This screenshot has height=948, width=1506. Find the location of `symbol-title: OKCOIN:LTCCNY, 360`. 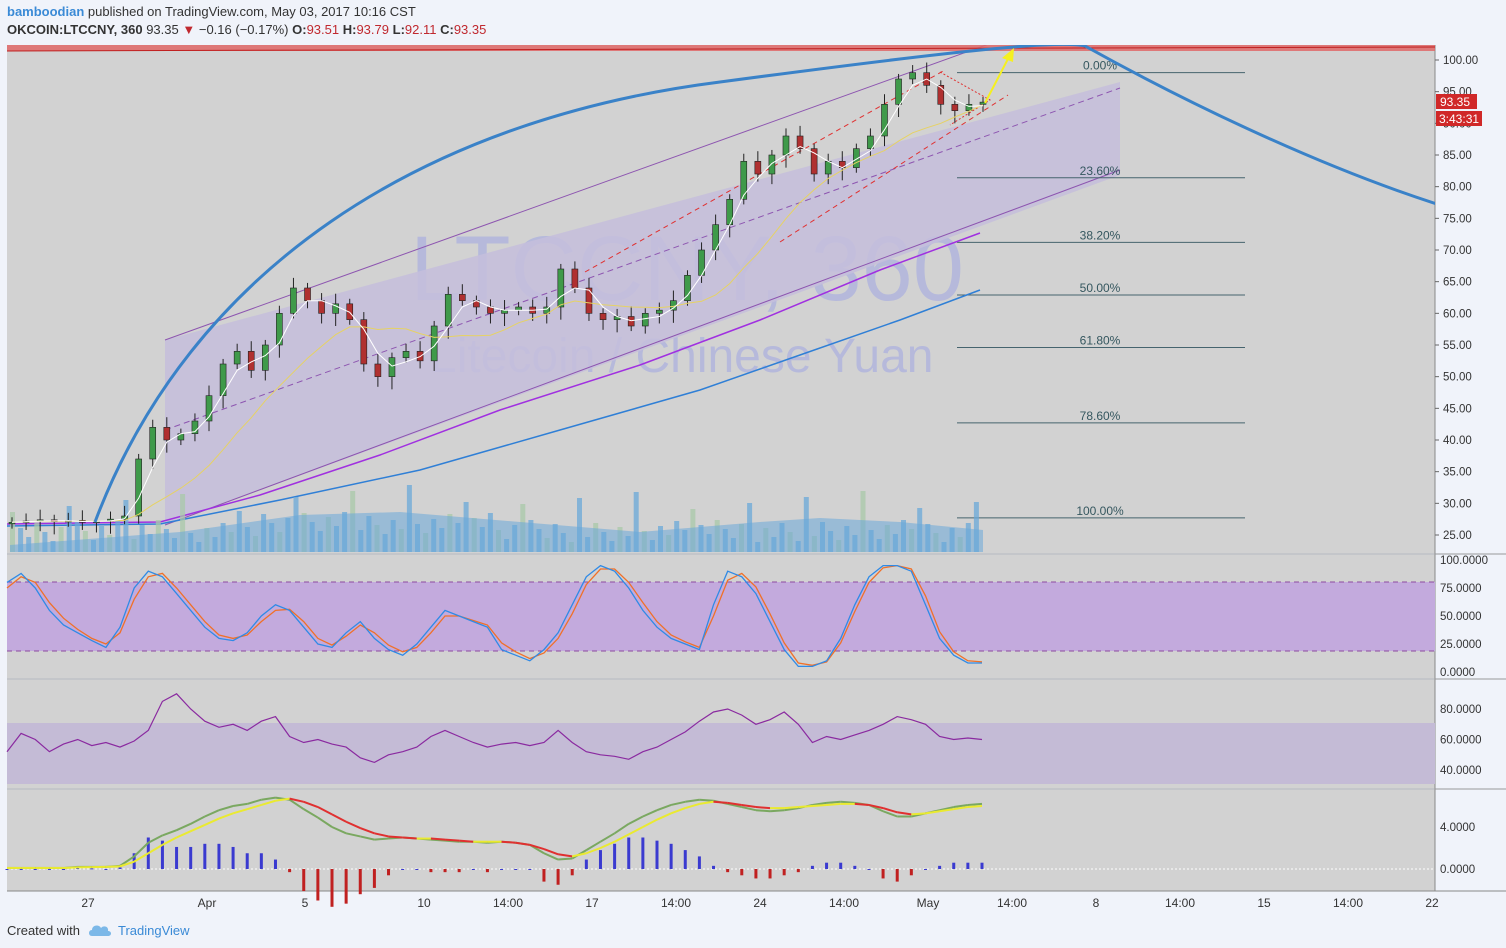

symbol-title: OKCOIN:LTCCNY, 360 is located at coordinates (75, 29).